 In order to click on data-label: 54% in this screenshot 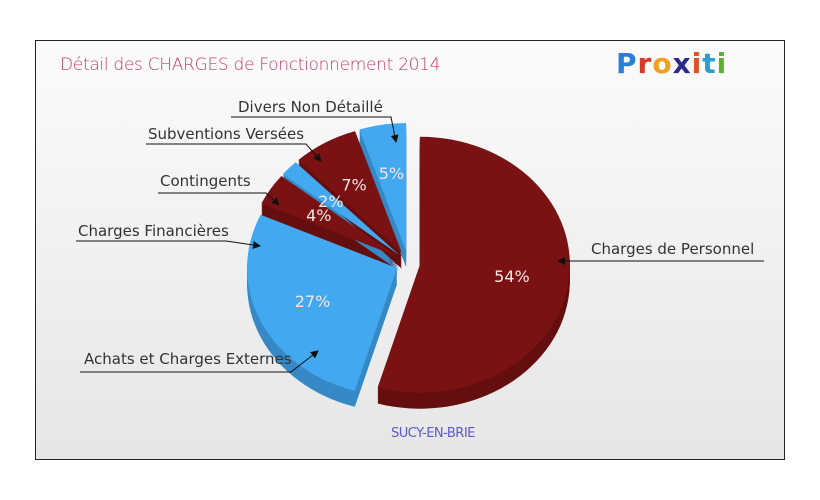, I will do `click(512, 276)`.